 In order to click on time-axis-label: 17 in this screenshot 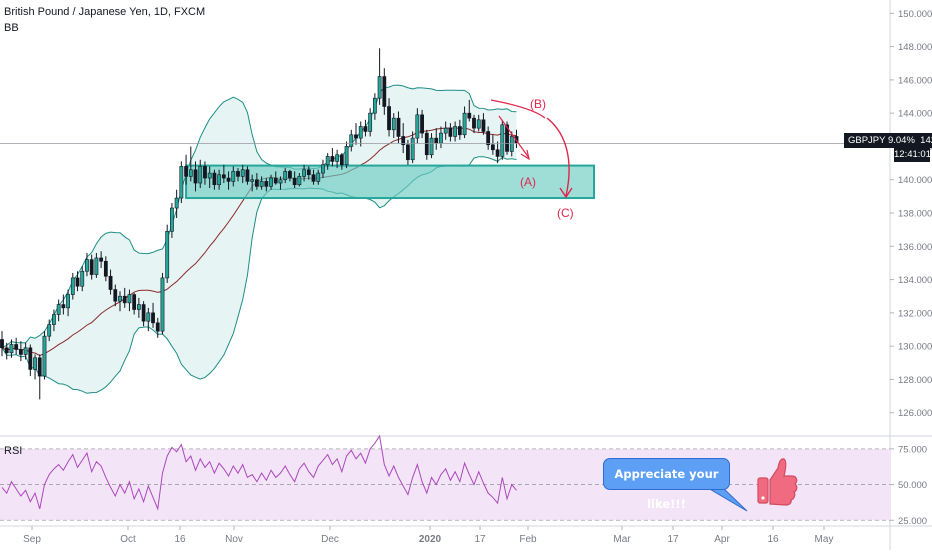, I will do `click(480, 539)`.